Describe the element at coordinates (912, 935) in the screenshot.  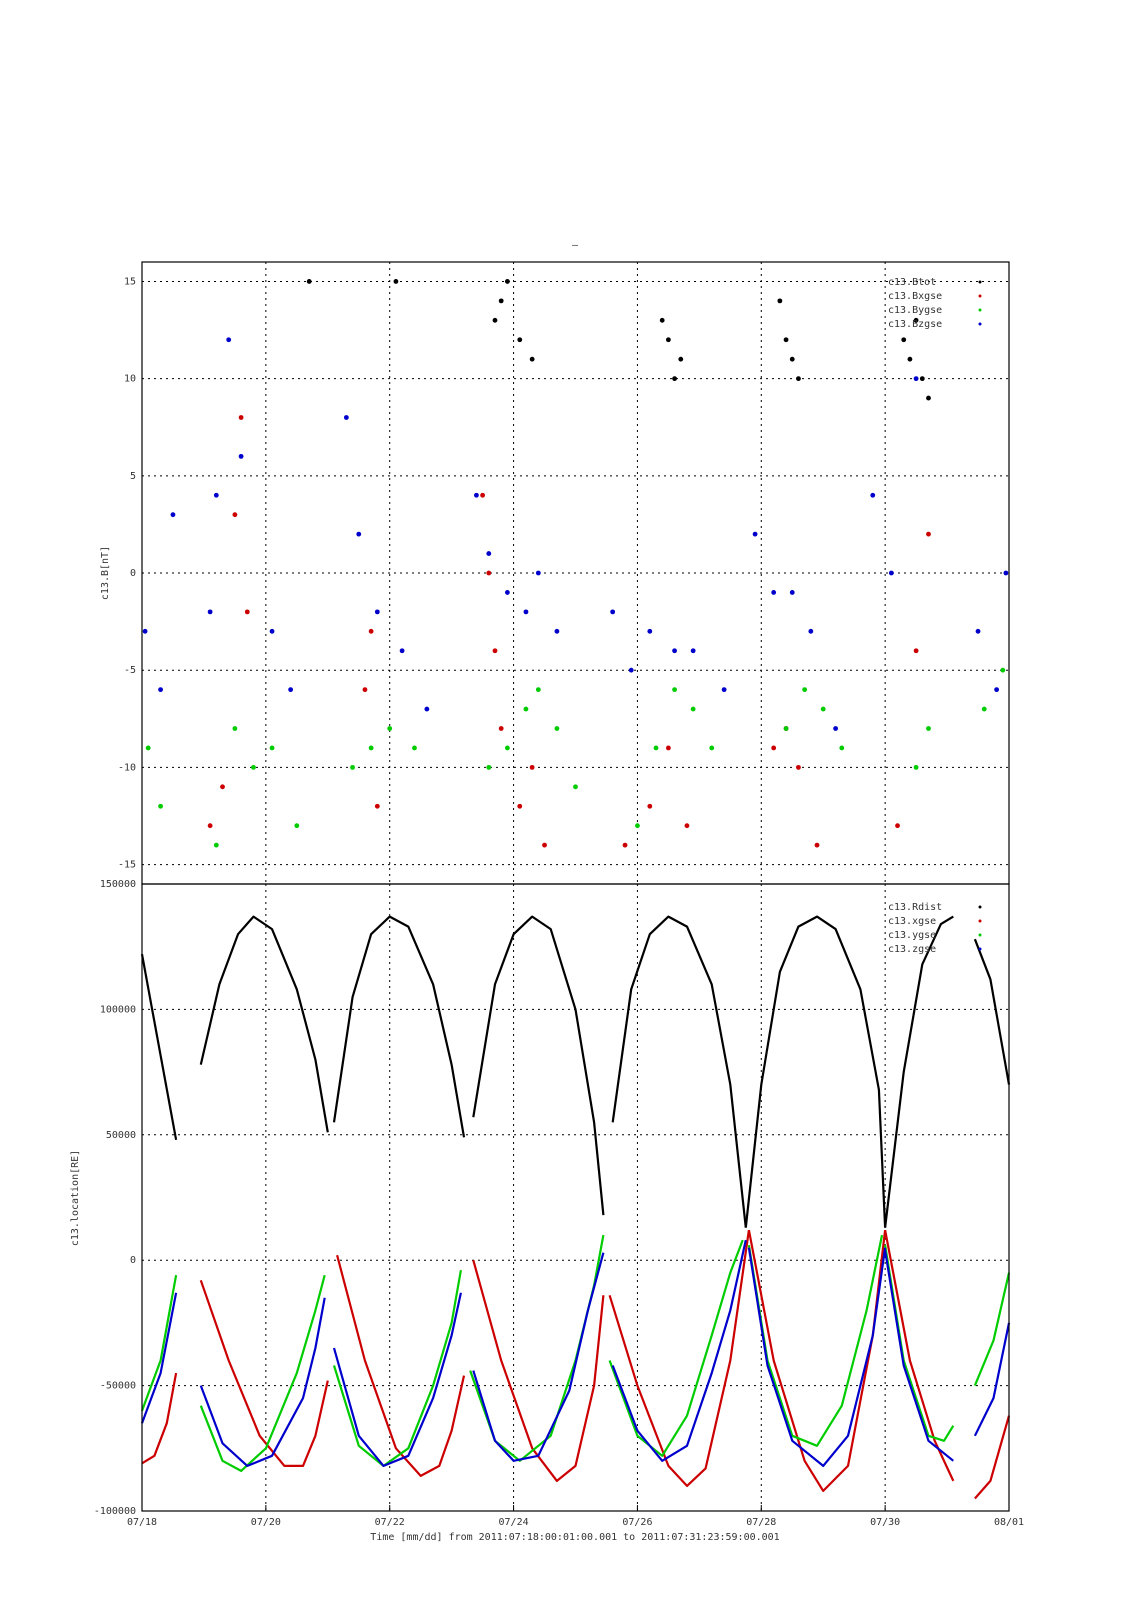
I see `bottom-legend-label: c13.ygse` at that location.